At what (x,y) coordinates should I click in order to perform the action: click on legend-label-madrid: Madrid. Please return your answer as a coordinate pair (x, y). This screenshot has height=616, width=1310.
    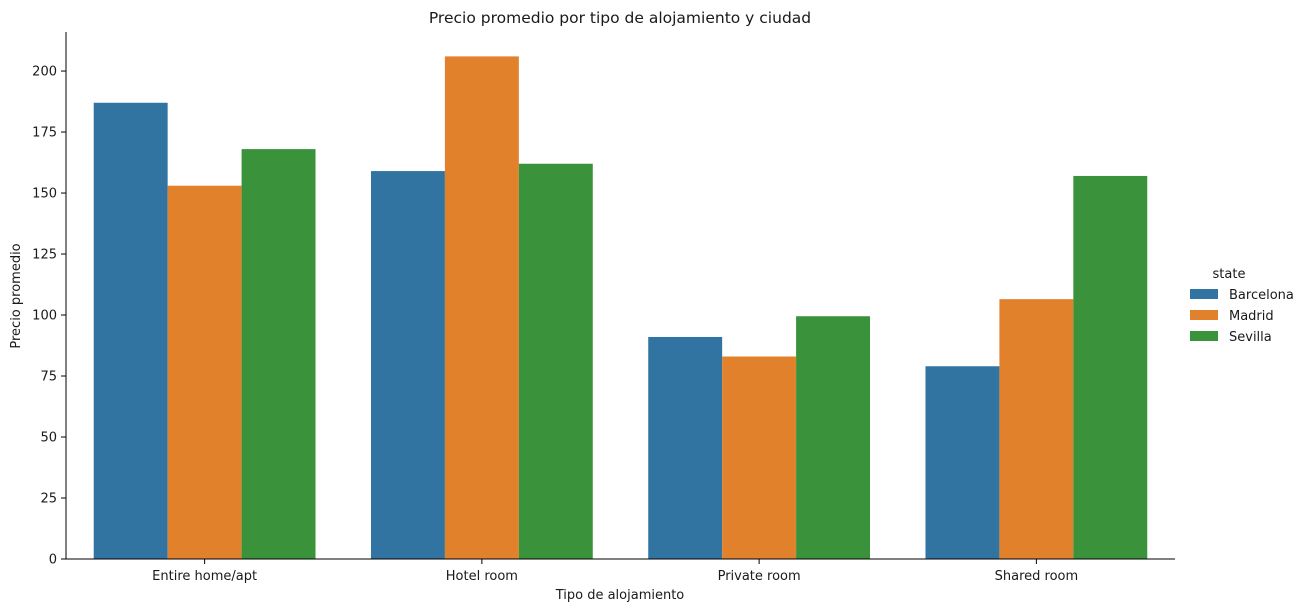
    Looking at the image, I should click on (1251, 316).